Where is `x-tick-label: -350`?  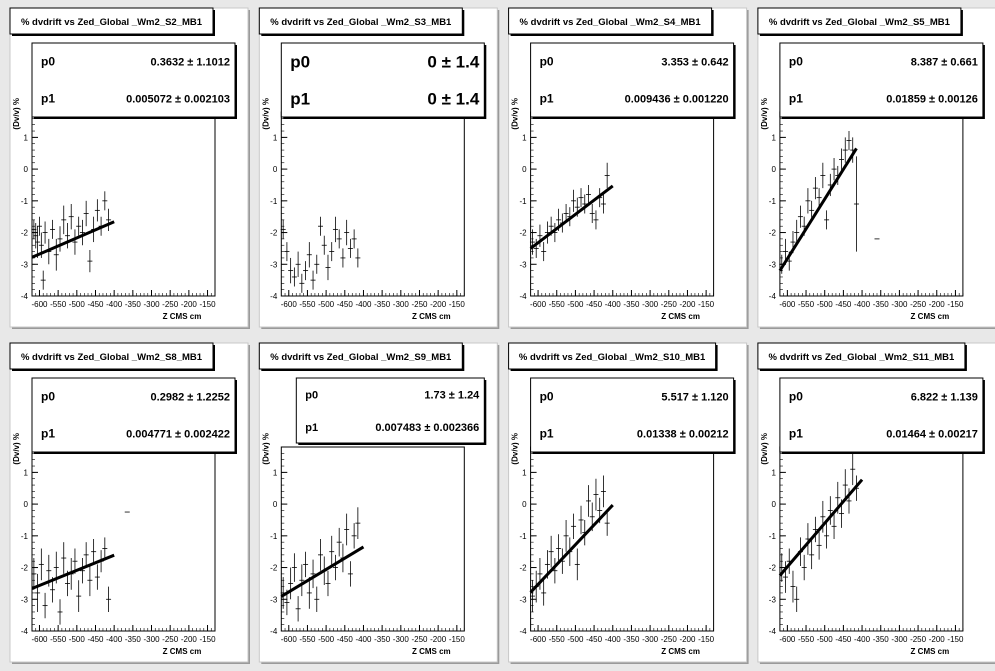
x-tick-label: -350 is located at coordinates (631, 304).